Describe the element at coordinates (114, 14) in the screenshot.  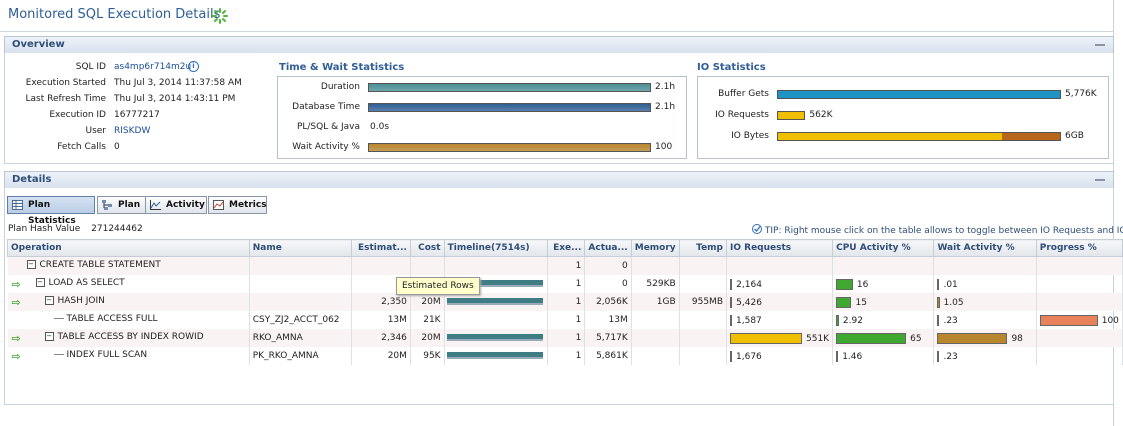
I see `page-title: Monitored SQL Execution Details` at that location.